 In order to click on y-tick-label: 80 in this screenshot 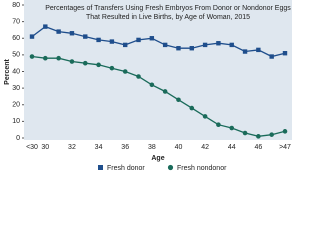, I will do `click(16, 5)`.